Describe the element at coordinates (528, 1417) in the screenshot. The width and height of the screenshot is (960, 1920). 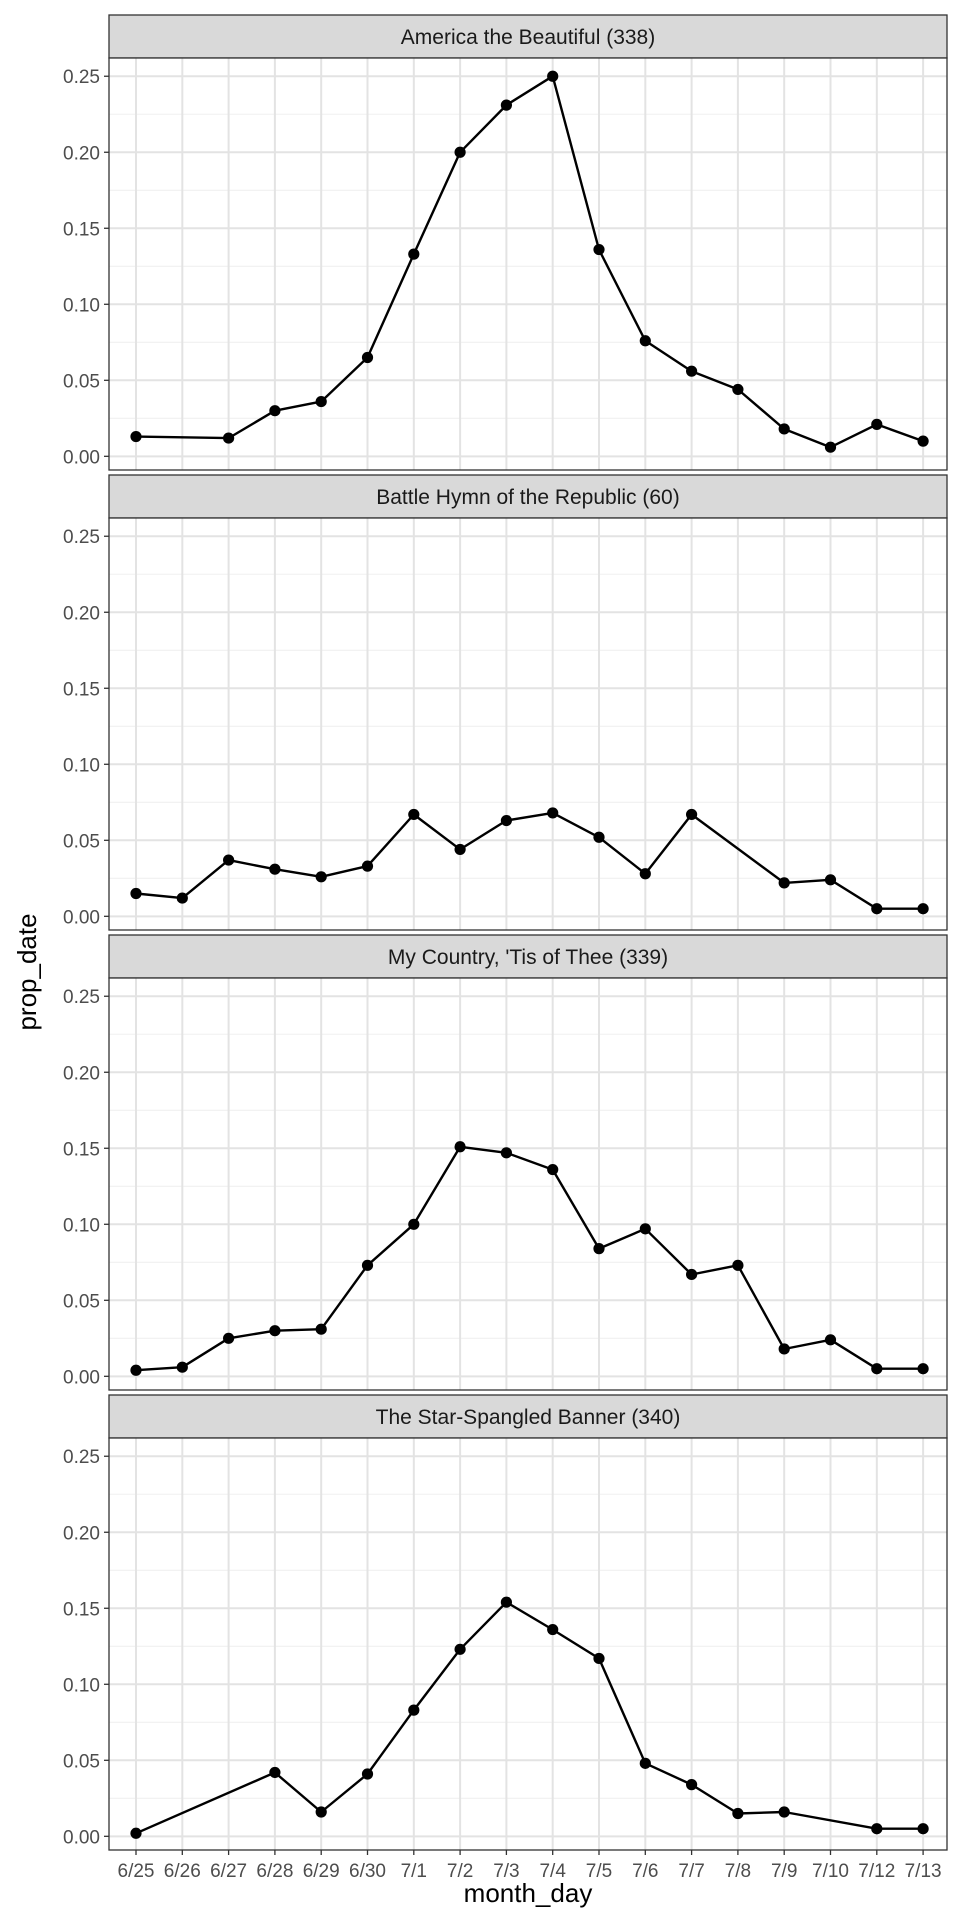
I see `facet-title: The Star-Spangled Banner (340)` at that location.